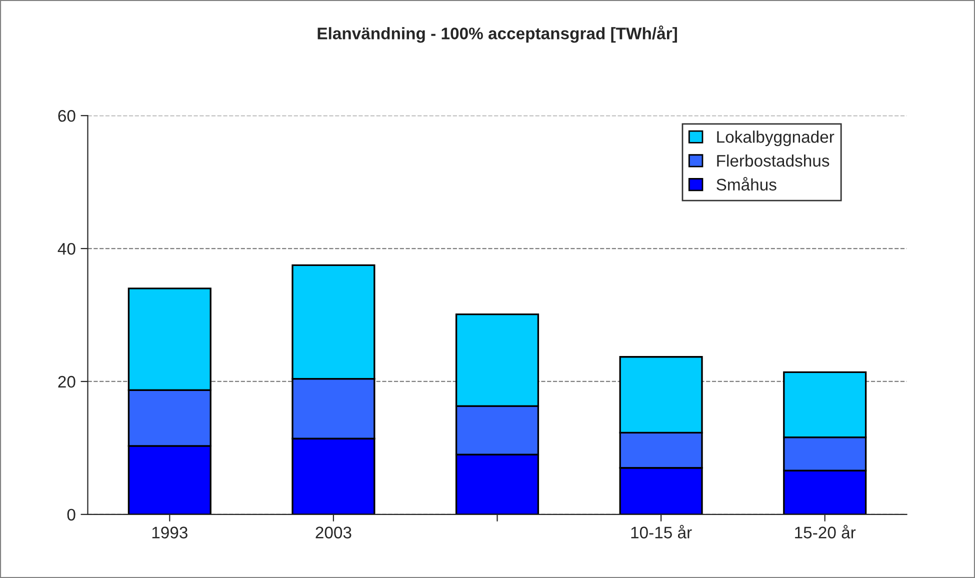 This screenshot has height=578, width=975. Describe the element at coordinates (825, 531) in the screenshot. I see `x-tick-label: 15-20 år` at that location.